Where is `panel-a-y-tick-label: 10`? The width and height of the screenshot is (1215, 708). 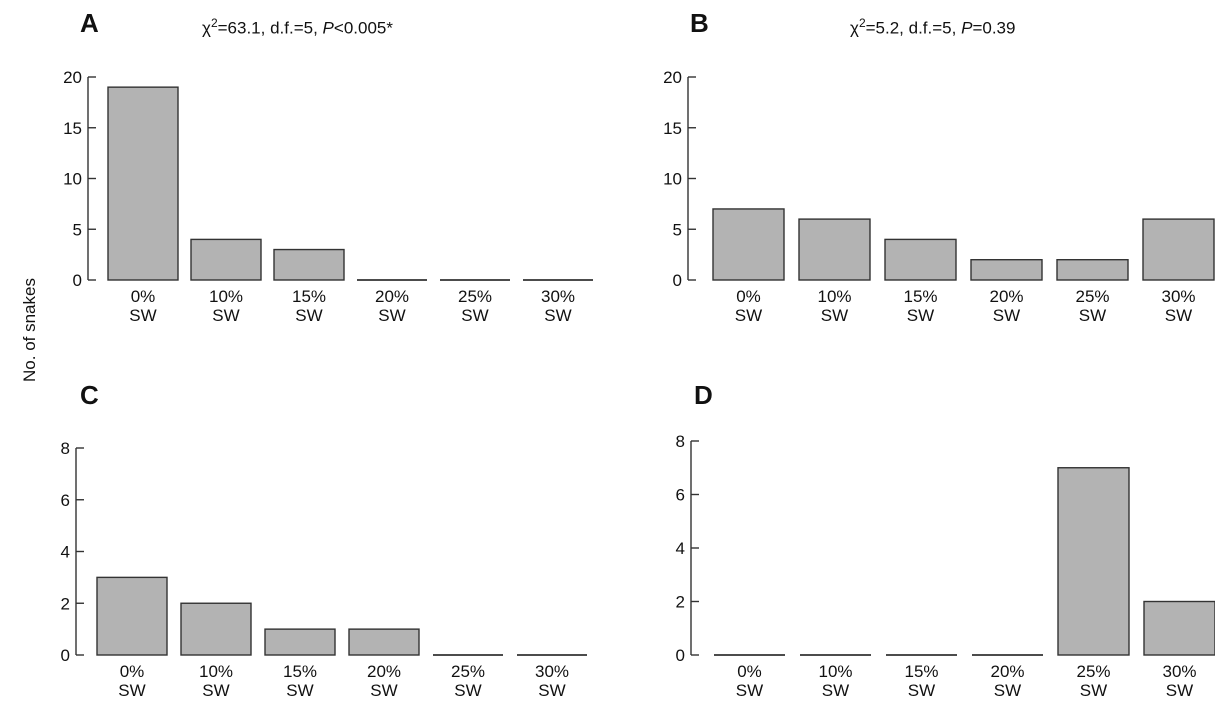 panel-a-y-tick-label: 10 is located at coordinates (72, 179).